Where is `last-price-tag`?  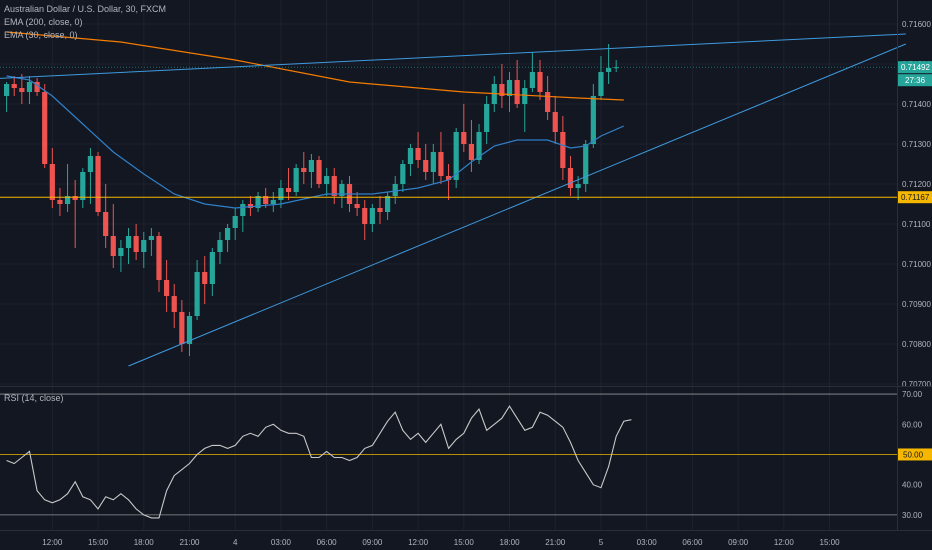
last-price-tag is located at coordinates (915, 67).